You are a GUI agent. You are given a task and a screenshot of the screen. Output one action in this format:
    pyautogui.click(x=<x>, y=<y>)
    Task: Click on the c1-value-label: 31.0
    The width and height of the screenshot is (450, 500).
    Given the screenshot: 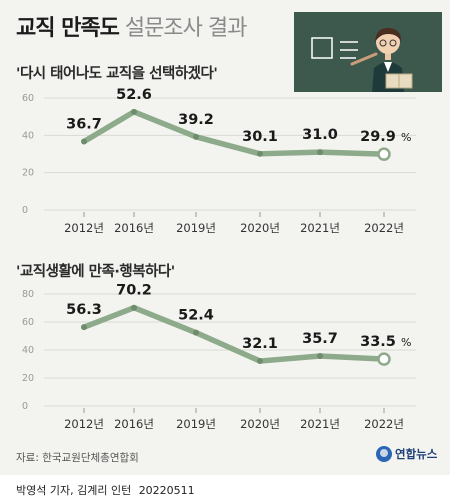 What is the action you would take?
    pyautogui.click(x=320, y=135)
    